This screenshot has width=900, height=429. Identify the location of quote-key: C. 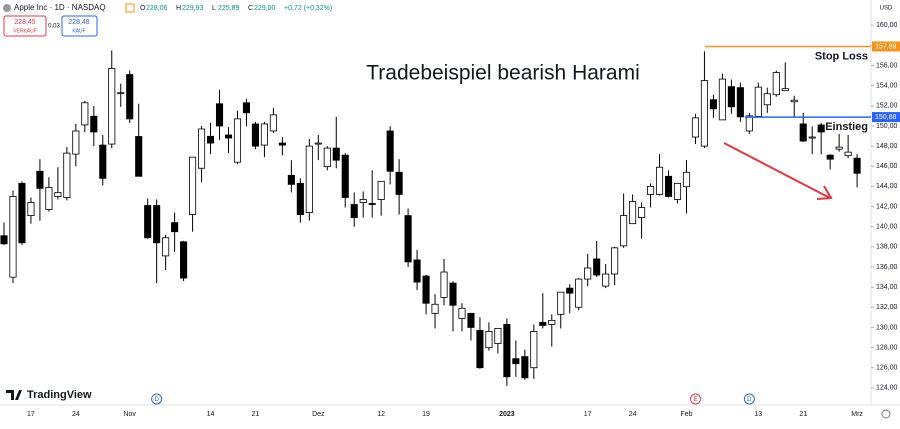
(250, 8).